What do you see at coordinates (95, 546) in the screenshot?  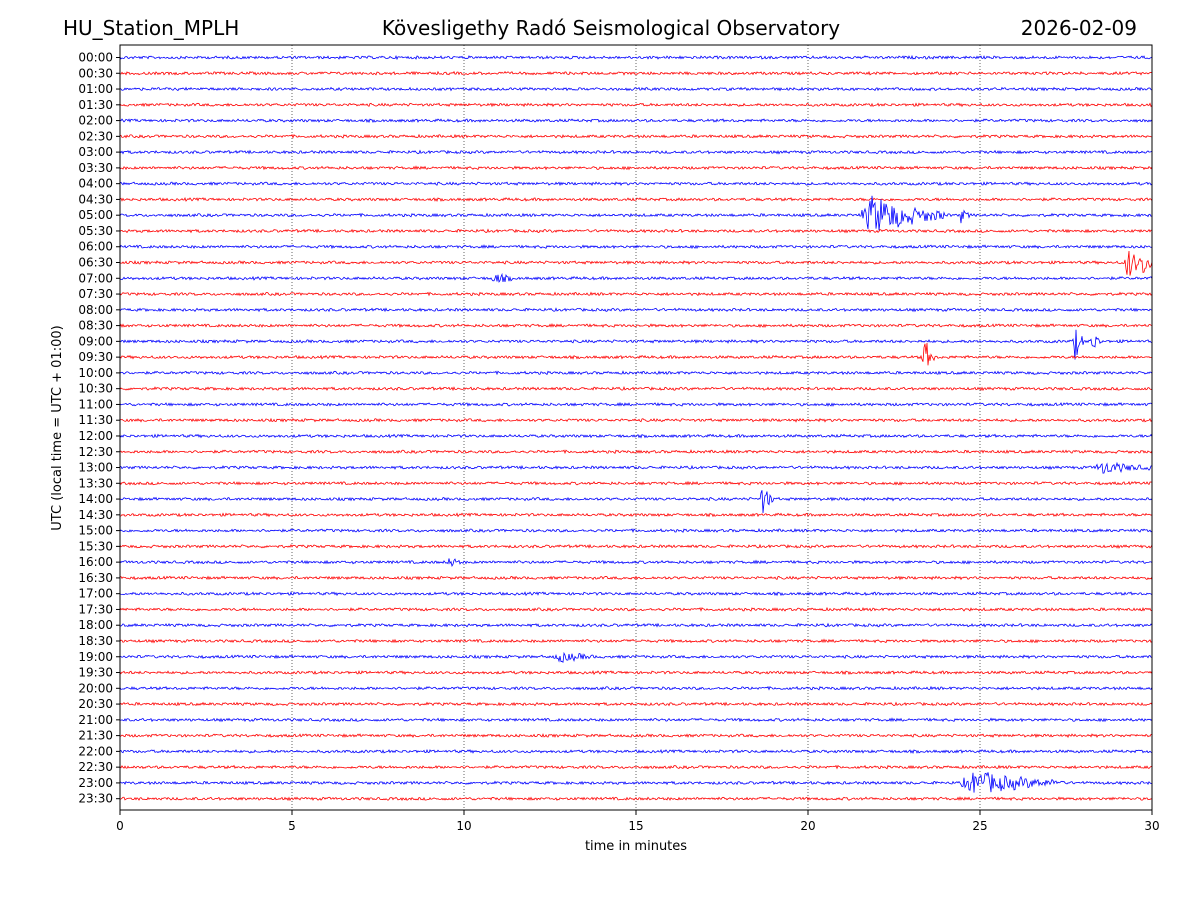 I see `y-tick-label-1530: 15:30` at bounding box center [95, 546].